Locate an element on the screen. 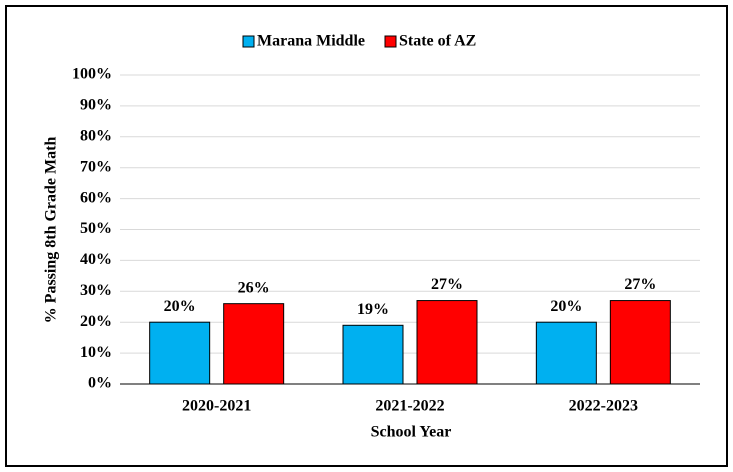  y-tick-label: 100% is located at coordinates (92, 74).